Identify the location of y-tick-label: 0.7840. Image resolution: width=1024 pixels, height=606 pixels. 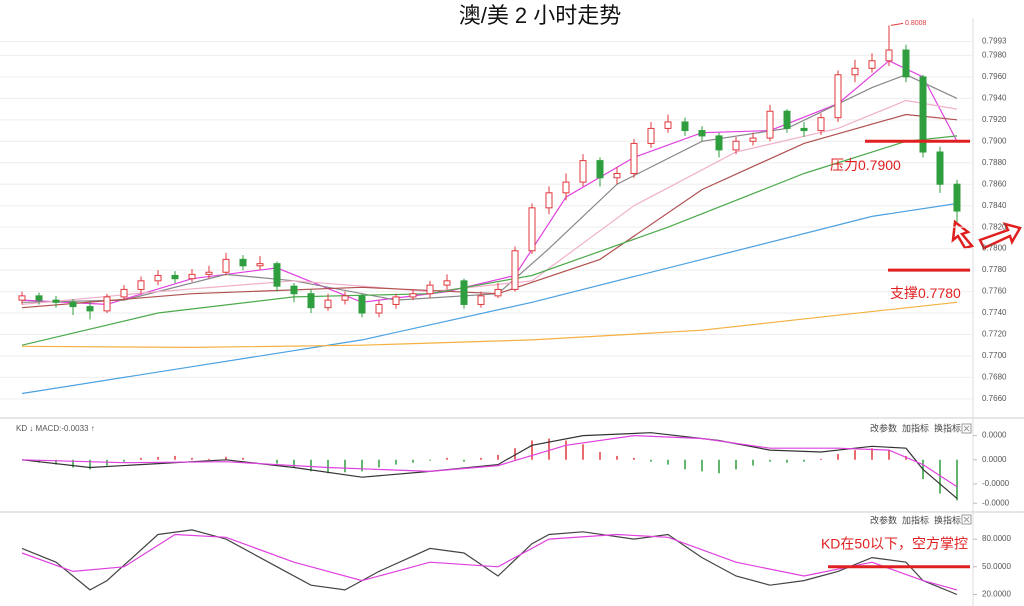
(994, 205).